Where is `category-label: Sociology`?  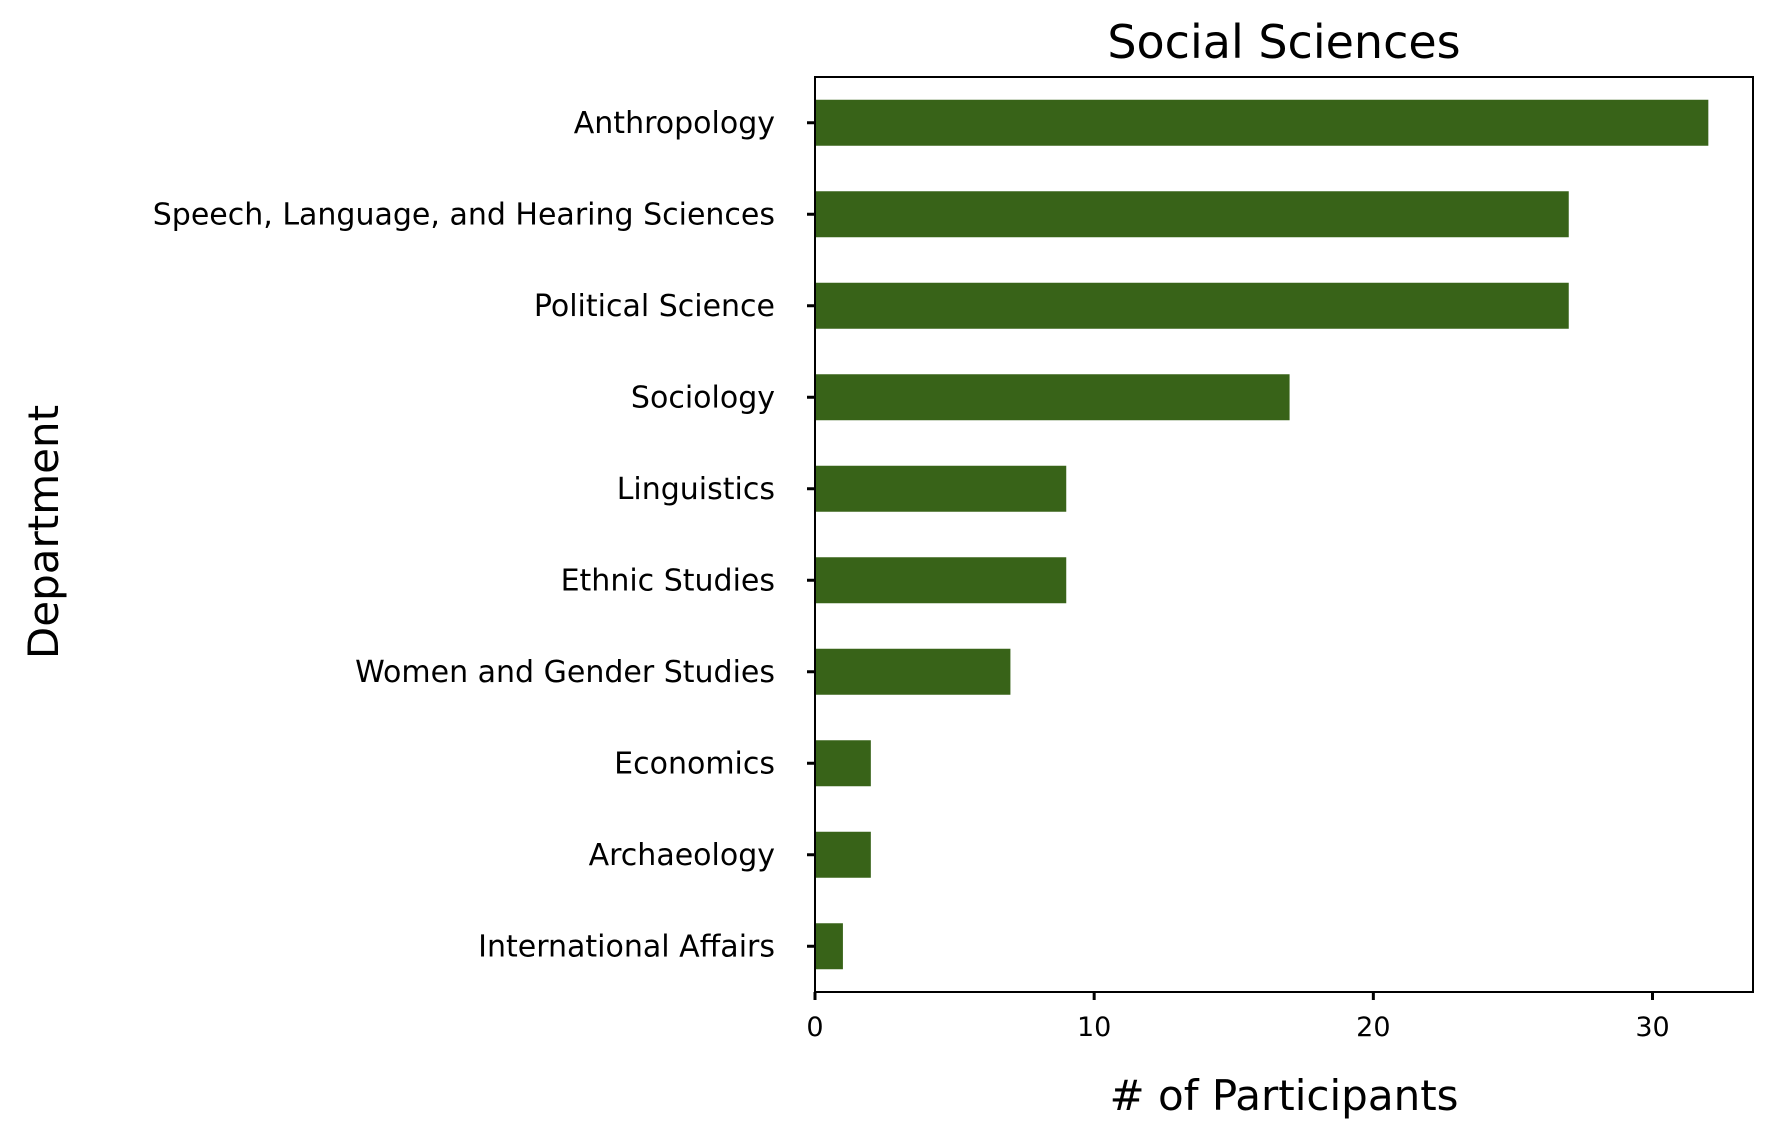
category-label: Sociology is located at coordinates (703, 397).